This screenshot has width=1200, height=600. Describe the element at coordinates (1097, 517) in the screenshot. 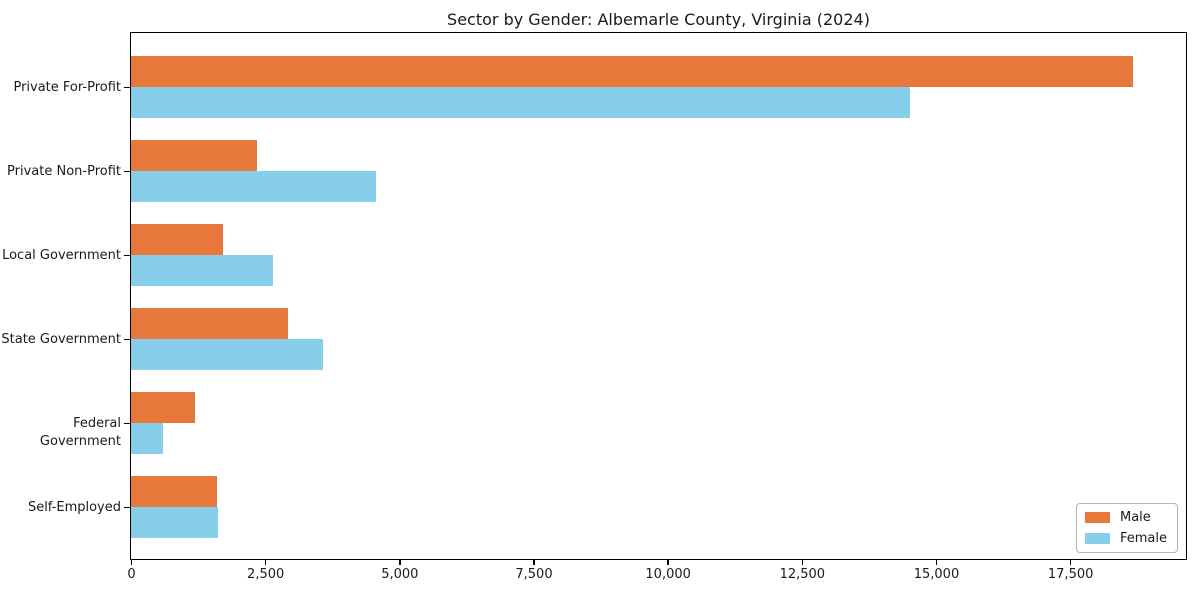

I see `legend-swatch-male` at that location.